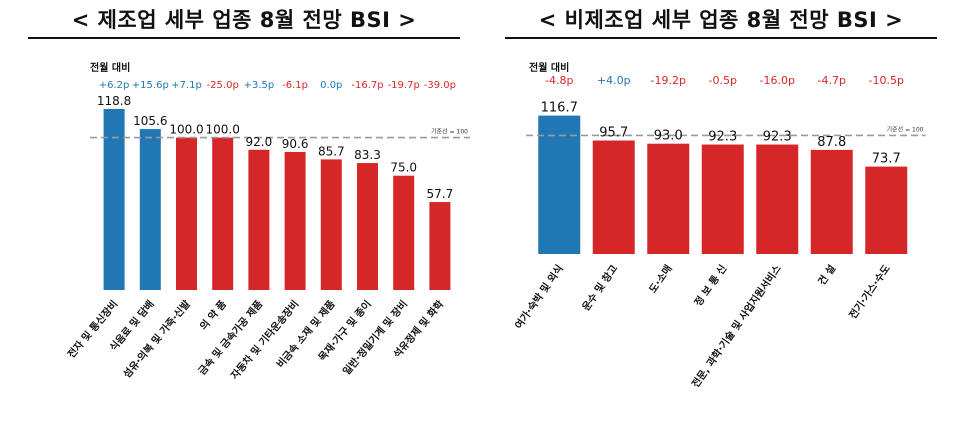 The height and width of the screenshot is (422, 965). I want to click on value-label-4: 100.0, so click(223, 130).